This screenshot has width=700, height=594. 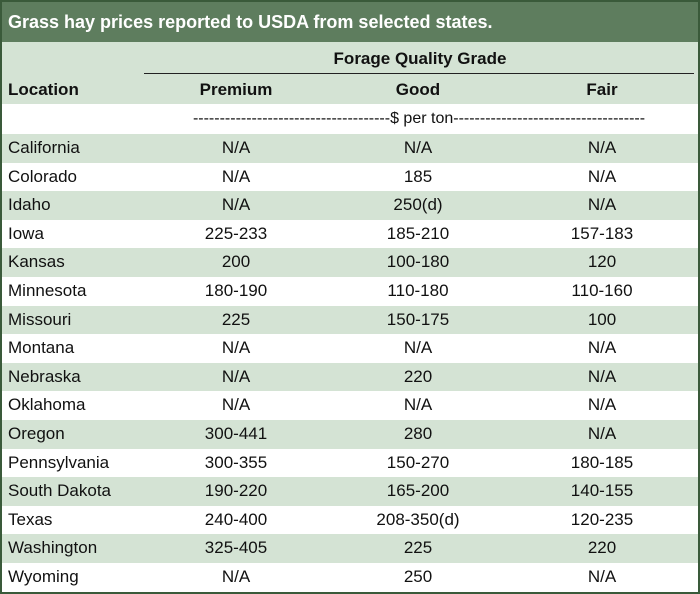 What do you see at coordinates (350, 577) in the screenshot?
I see `table-row: Wyoming N/A 250 N/A` at bounding box center [350, 577].